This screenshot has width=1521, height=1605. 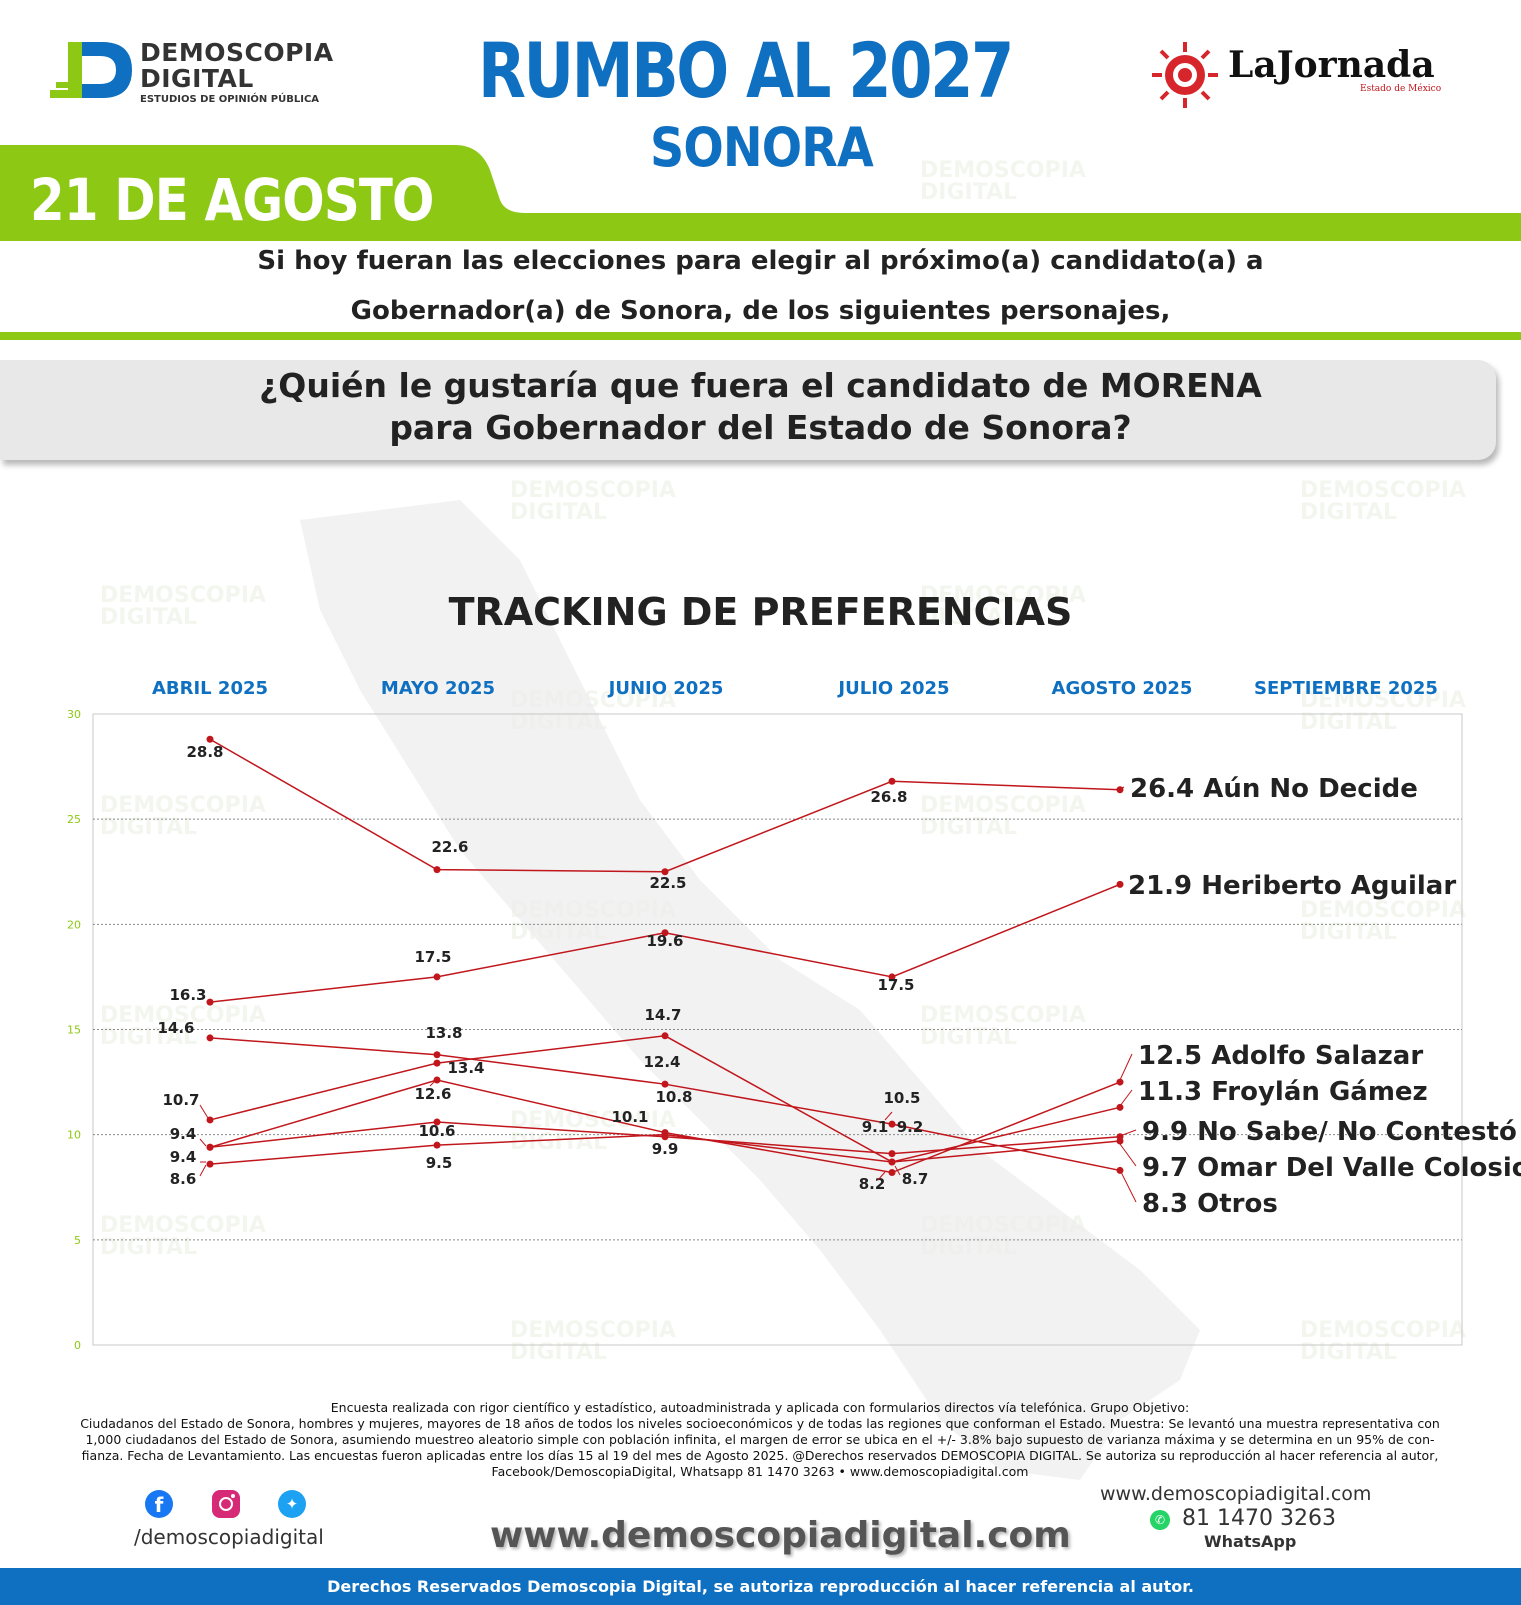 What do you see at coordinates (910, 1127) in the screenshot?
I see `point-value-label: 9.2` at bounding box center [910, 1127].